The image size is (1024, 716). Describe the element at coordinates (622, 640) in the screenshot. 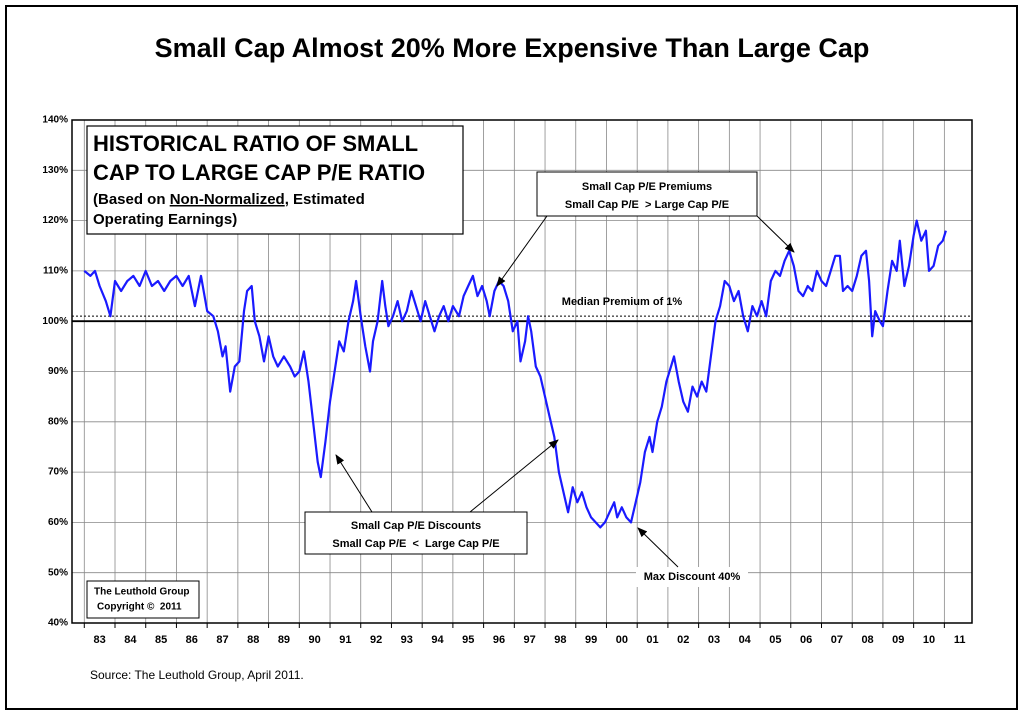

I see `x-tick-label: 00` at that location.